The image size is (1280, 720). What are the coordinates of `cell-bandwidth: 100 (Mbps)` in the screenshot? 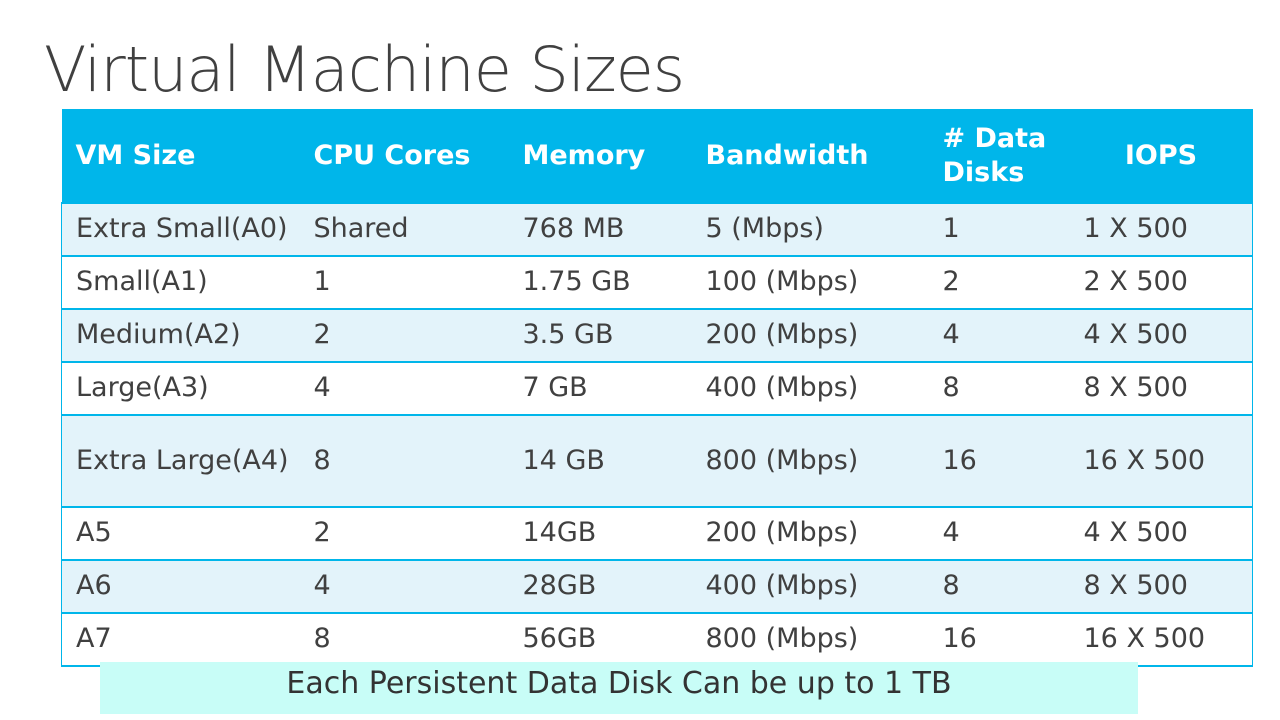 It's located at (810, 282).